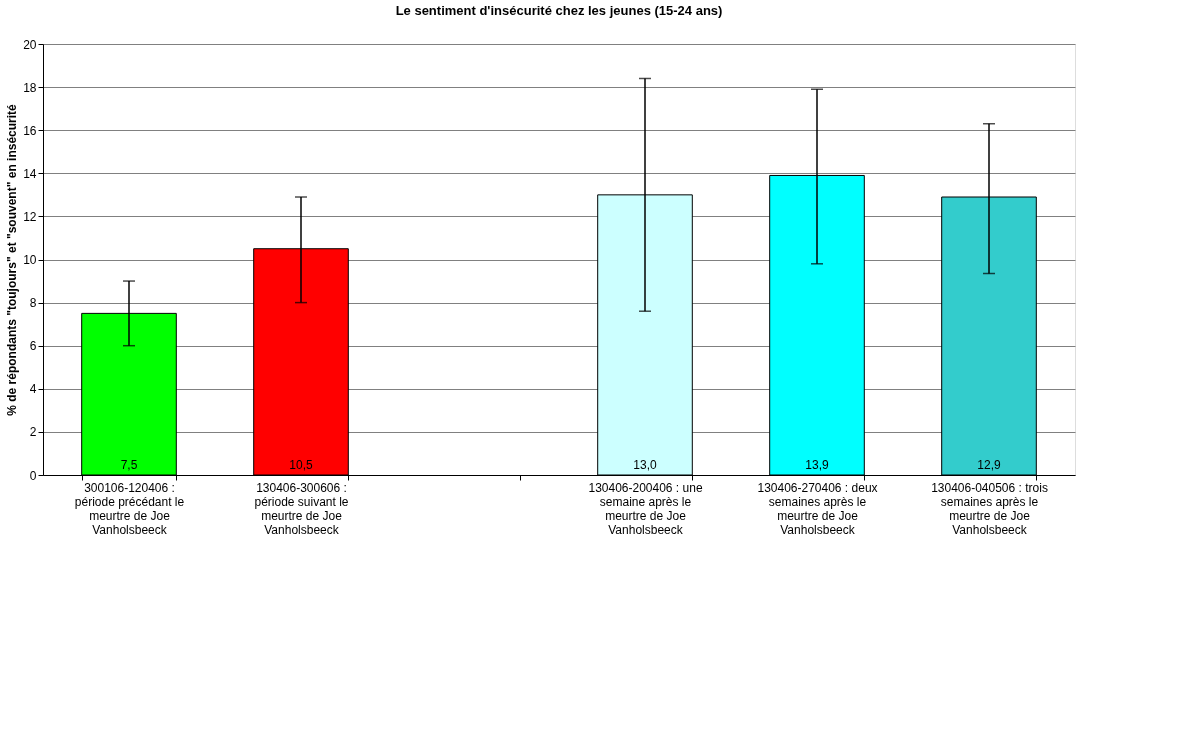 This screenshot has width=1193, height=733. What do you see at coordinates (989, 508) in the screenshot?
I see `x-tick-label: 130406-040506 : trois semaines après le meurtre de Joe Vanholsbeeck` at bounding box center [989, 508].